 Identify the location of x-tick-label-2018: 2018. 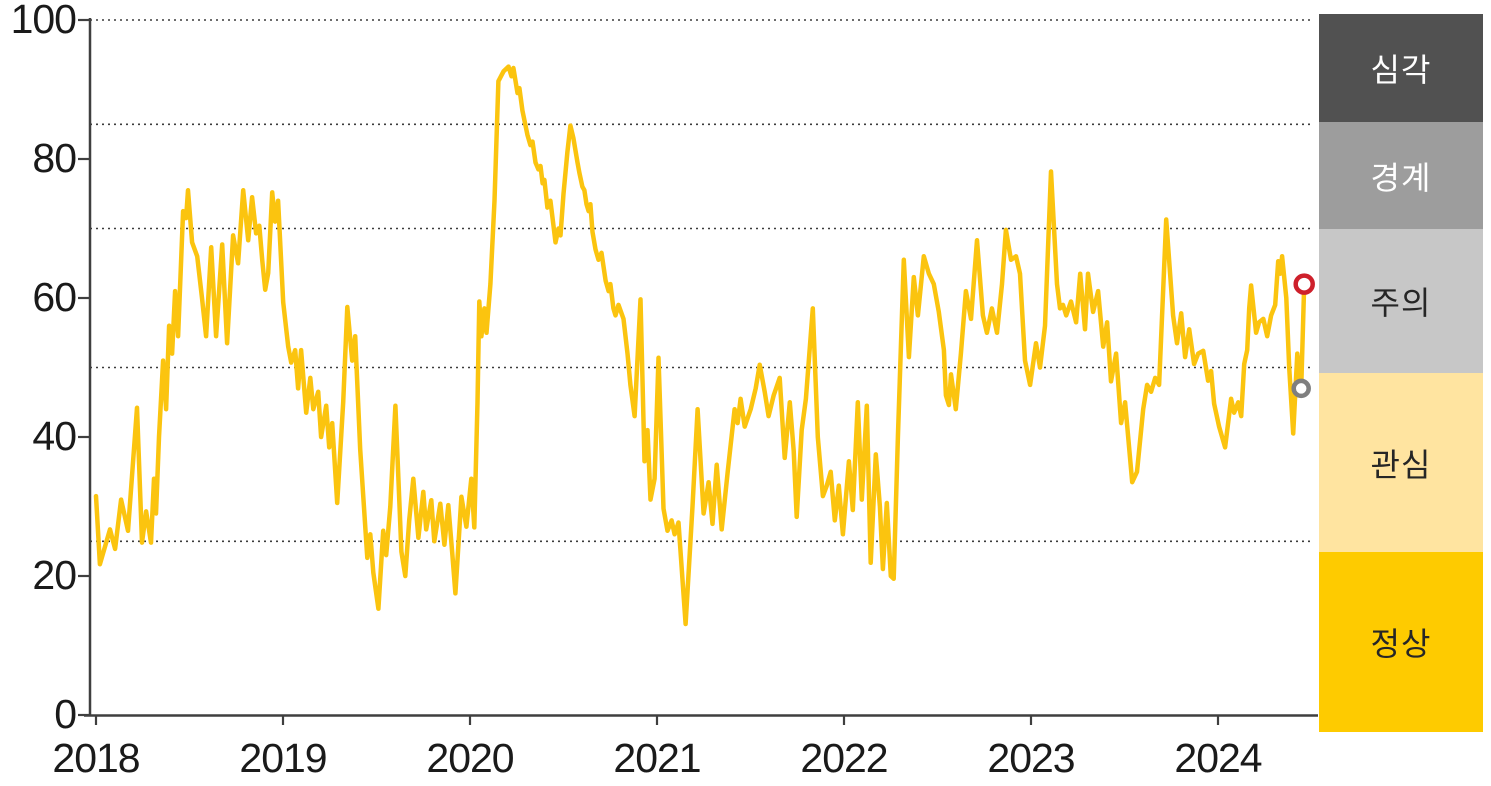
(96, 758).